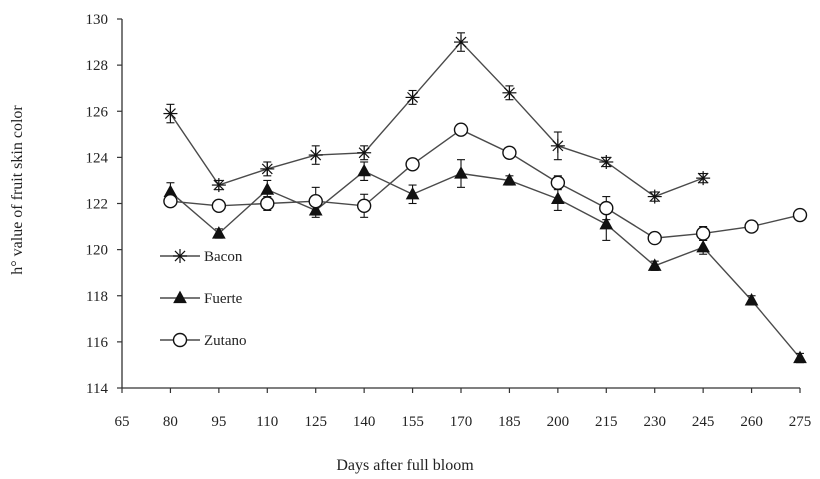 Image resolution: width=820 pixels, height=479 pixels. I want to click on x-tick-label: 260, so click(751, 422).